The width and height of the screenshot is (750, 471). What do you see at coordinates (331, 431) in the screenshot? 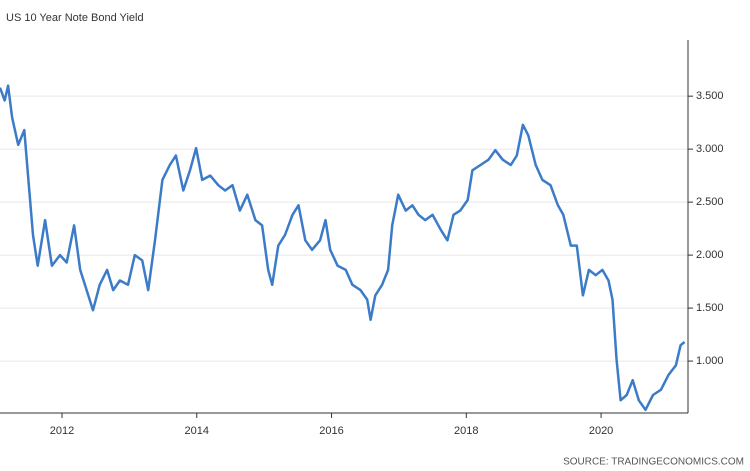
I see `x-tick-label: 2016` at bounding box center [331, 431].